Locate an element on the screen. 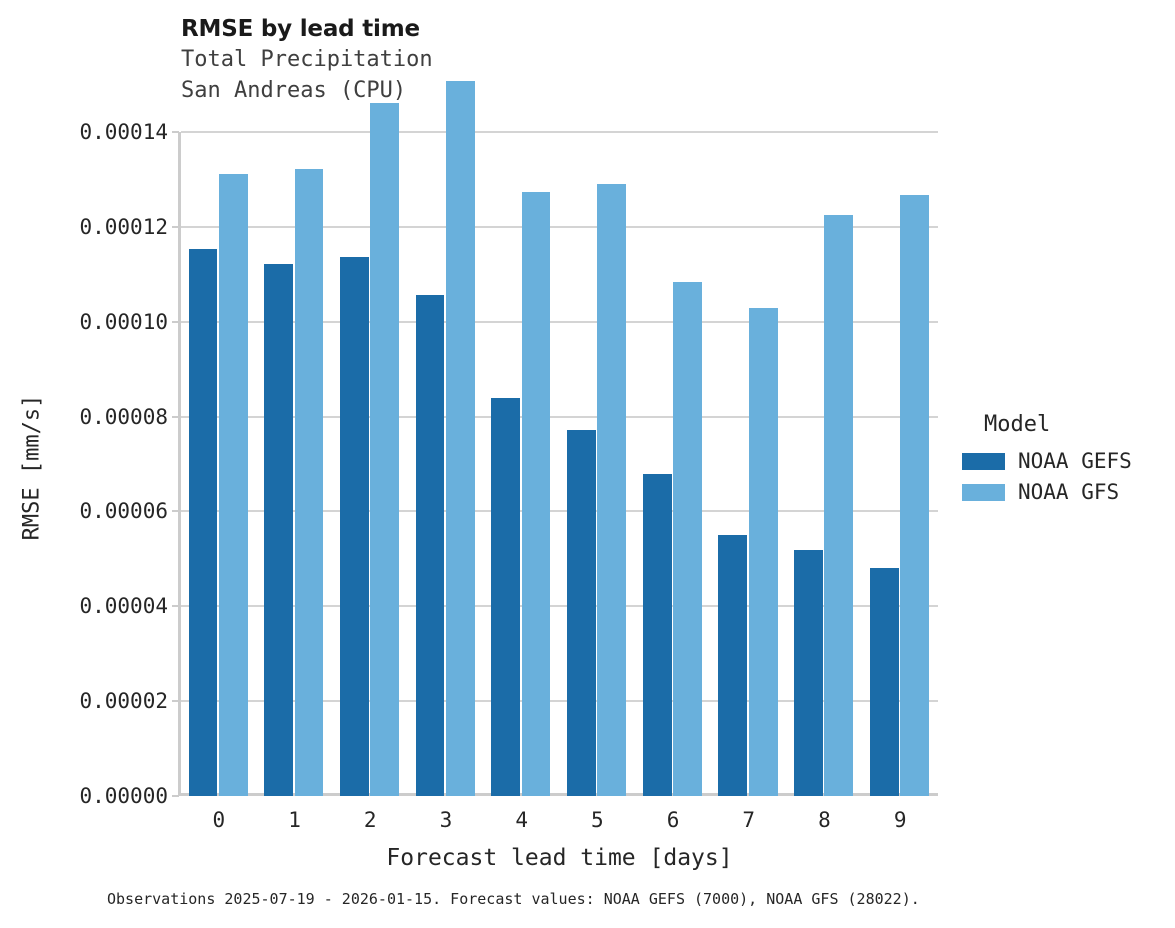 This screenshot has height=928, width=1175. legend-item-label: NOAA GEFS is located at coordinates (1075, 461).